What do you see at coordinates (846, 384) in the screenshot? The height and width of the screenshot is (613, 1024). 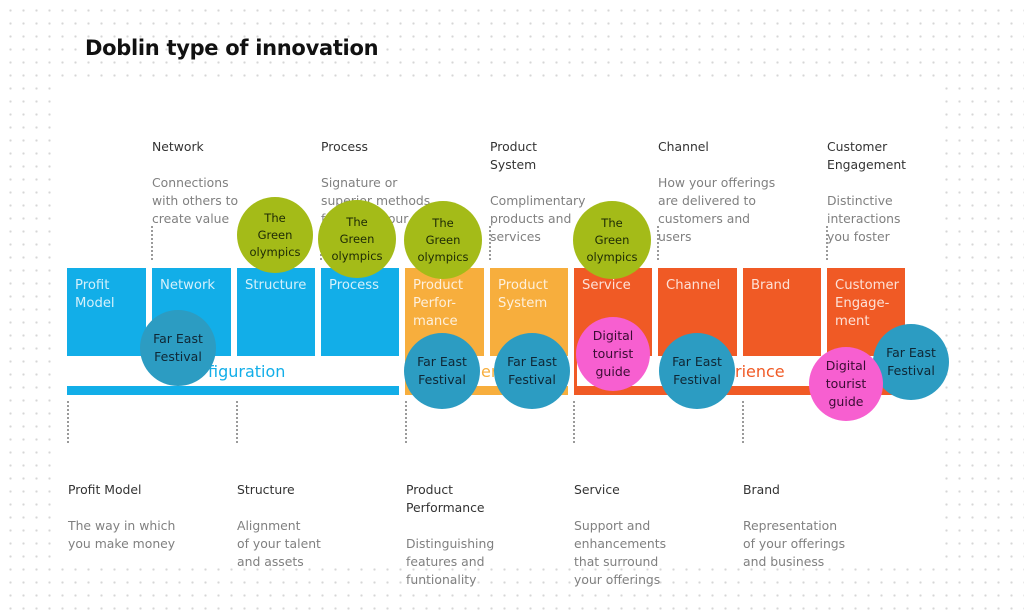 I see `annotation-digital-tourist-guide-customer-engagement: Digital tourist guide` at bounding box center [846, 384].